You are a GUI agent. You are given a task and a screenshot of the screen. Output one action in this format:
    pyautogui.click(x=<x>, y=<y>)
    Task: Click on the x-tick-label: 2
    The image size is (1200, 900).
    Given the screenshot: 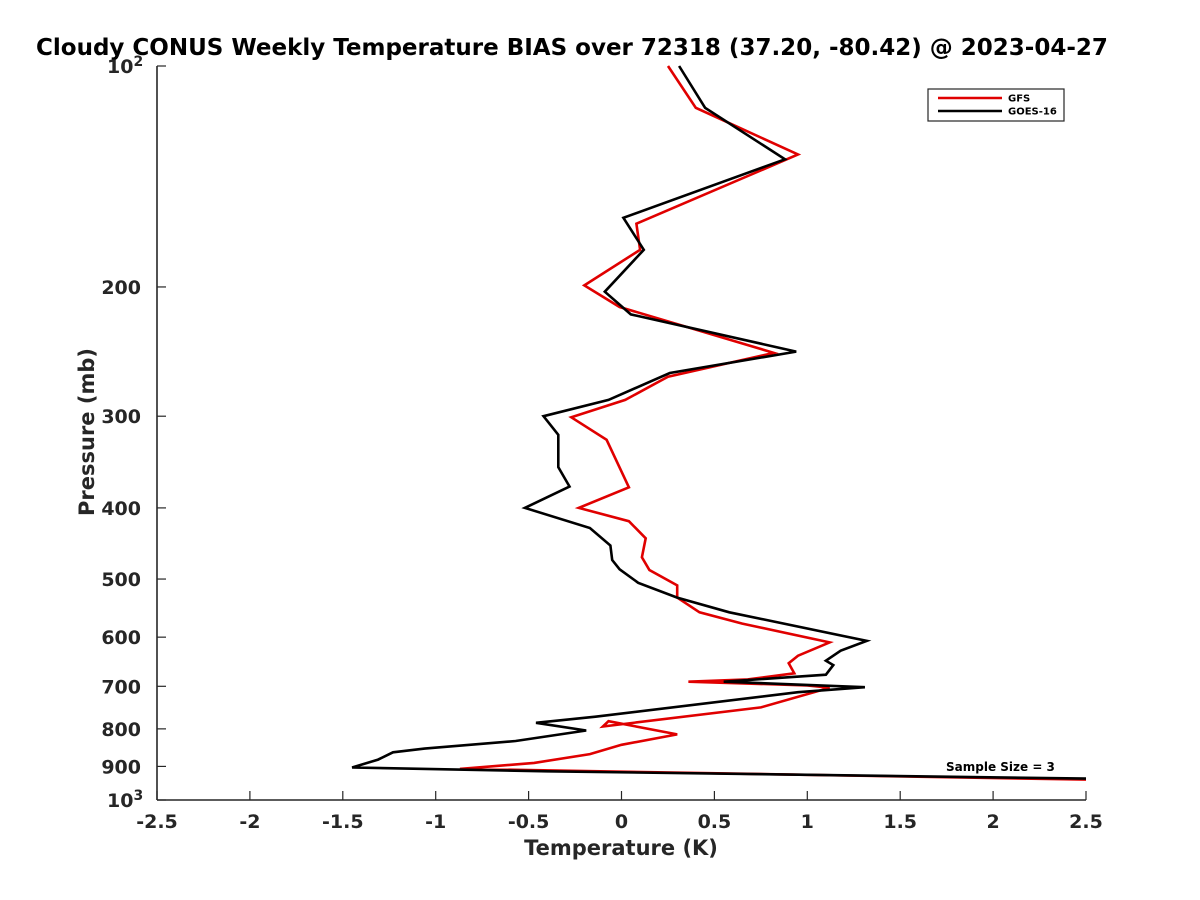 What is the action you would take?
    pyautogui.click(x=992, y=822)
    